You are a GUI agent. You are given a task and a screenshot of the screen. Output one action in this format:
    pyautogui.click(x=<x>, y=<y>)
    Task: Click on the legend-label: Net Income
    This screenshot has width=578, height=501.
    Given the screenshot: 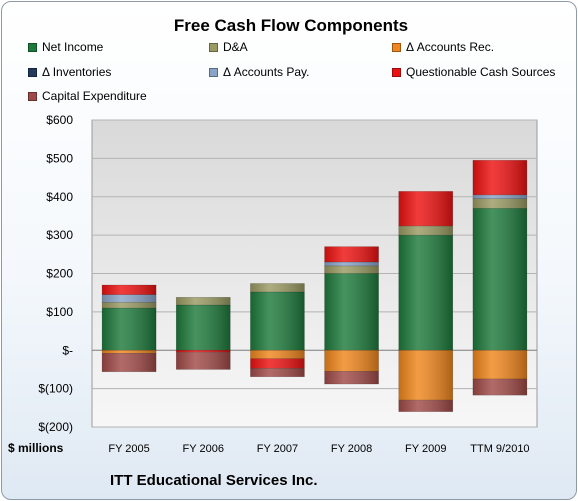 What is the action you would take?
    pyautogui.click(x=73, y=47)
    